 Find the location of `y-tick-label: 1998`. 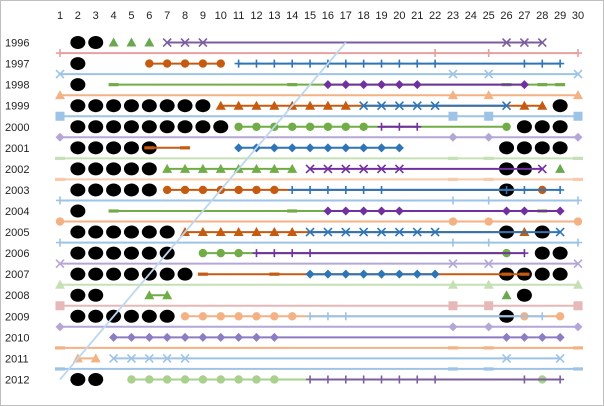

y-tick-label: 1998 is located at coordinates (17, 86).